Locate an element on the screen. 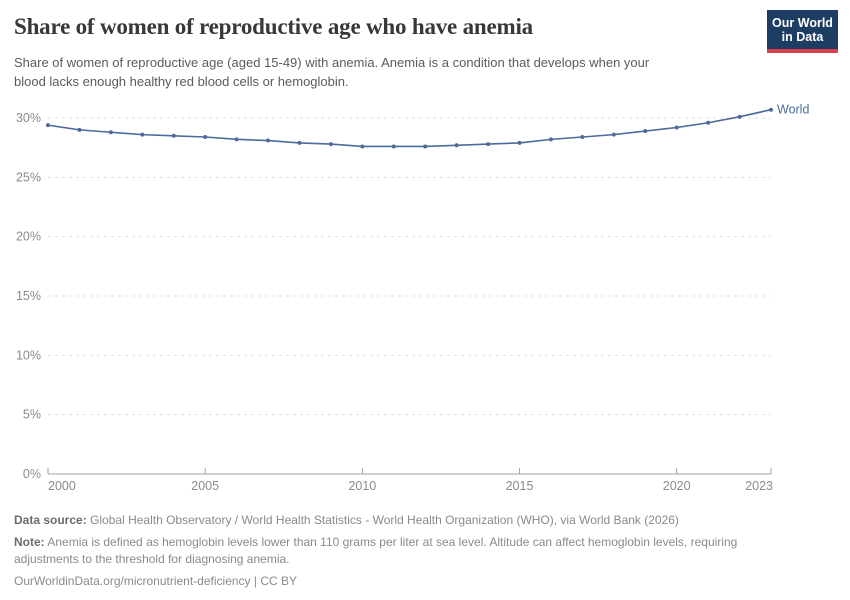 The height and width of the screenshot is (600, 850). data-point-world-2000 is located at coordinates (48, 125).